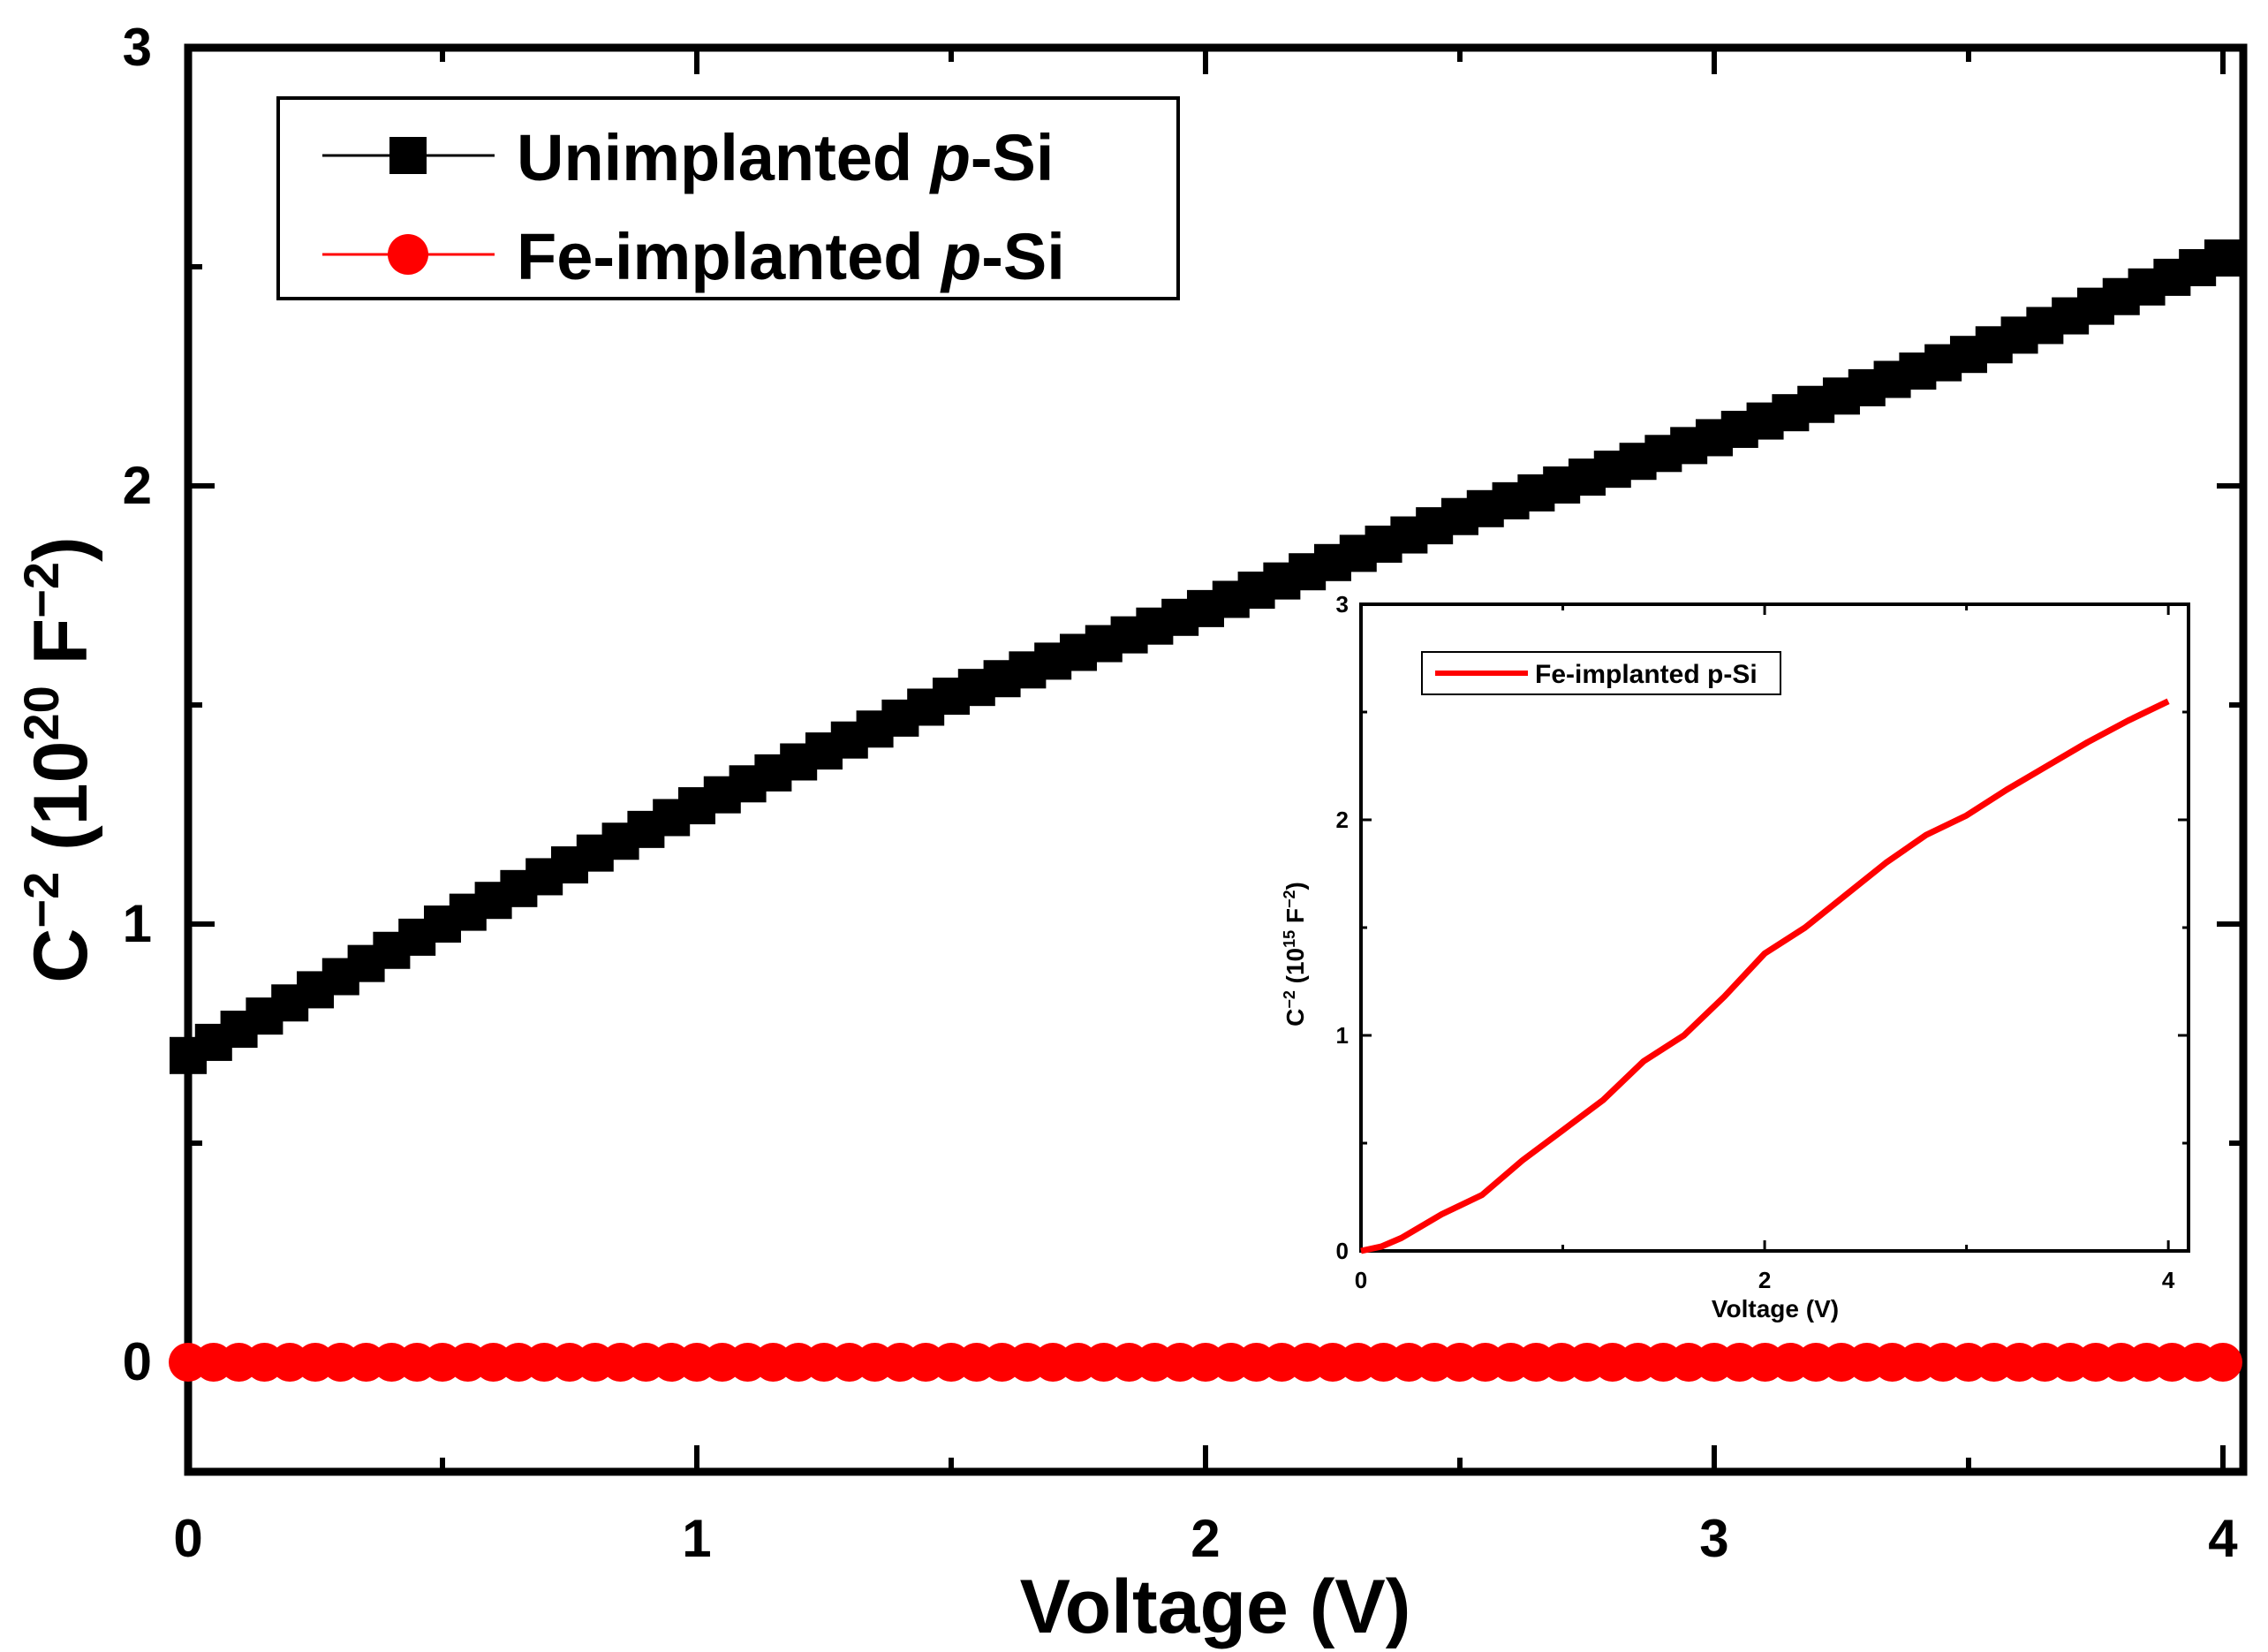  Describe the element at coordinates (1765, 1280) in the screenshot. I see `inset-x-tick-label: 2` at that location.